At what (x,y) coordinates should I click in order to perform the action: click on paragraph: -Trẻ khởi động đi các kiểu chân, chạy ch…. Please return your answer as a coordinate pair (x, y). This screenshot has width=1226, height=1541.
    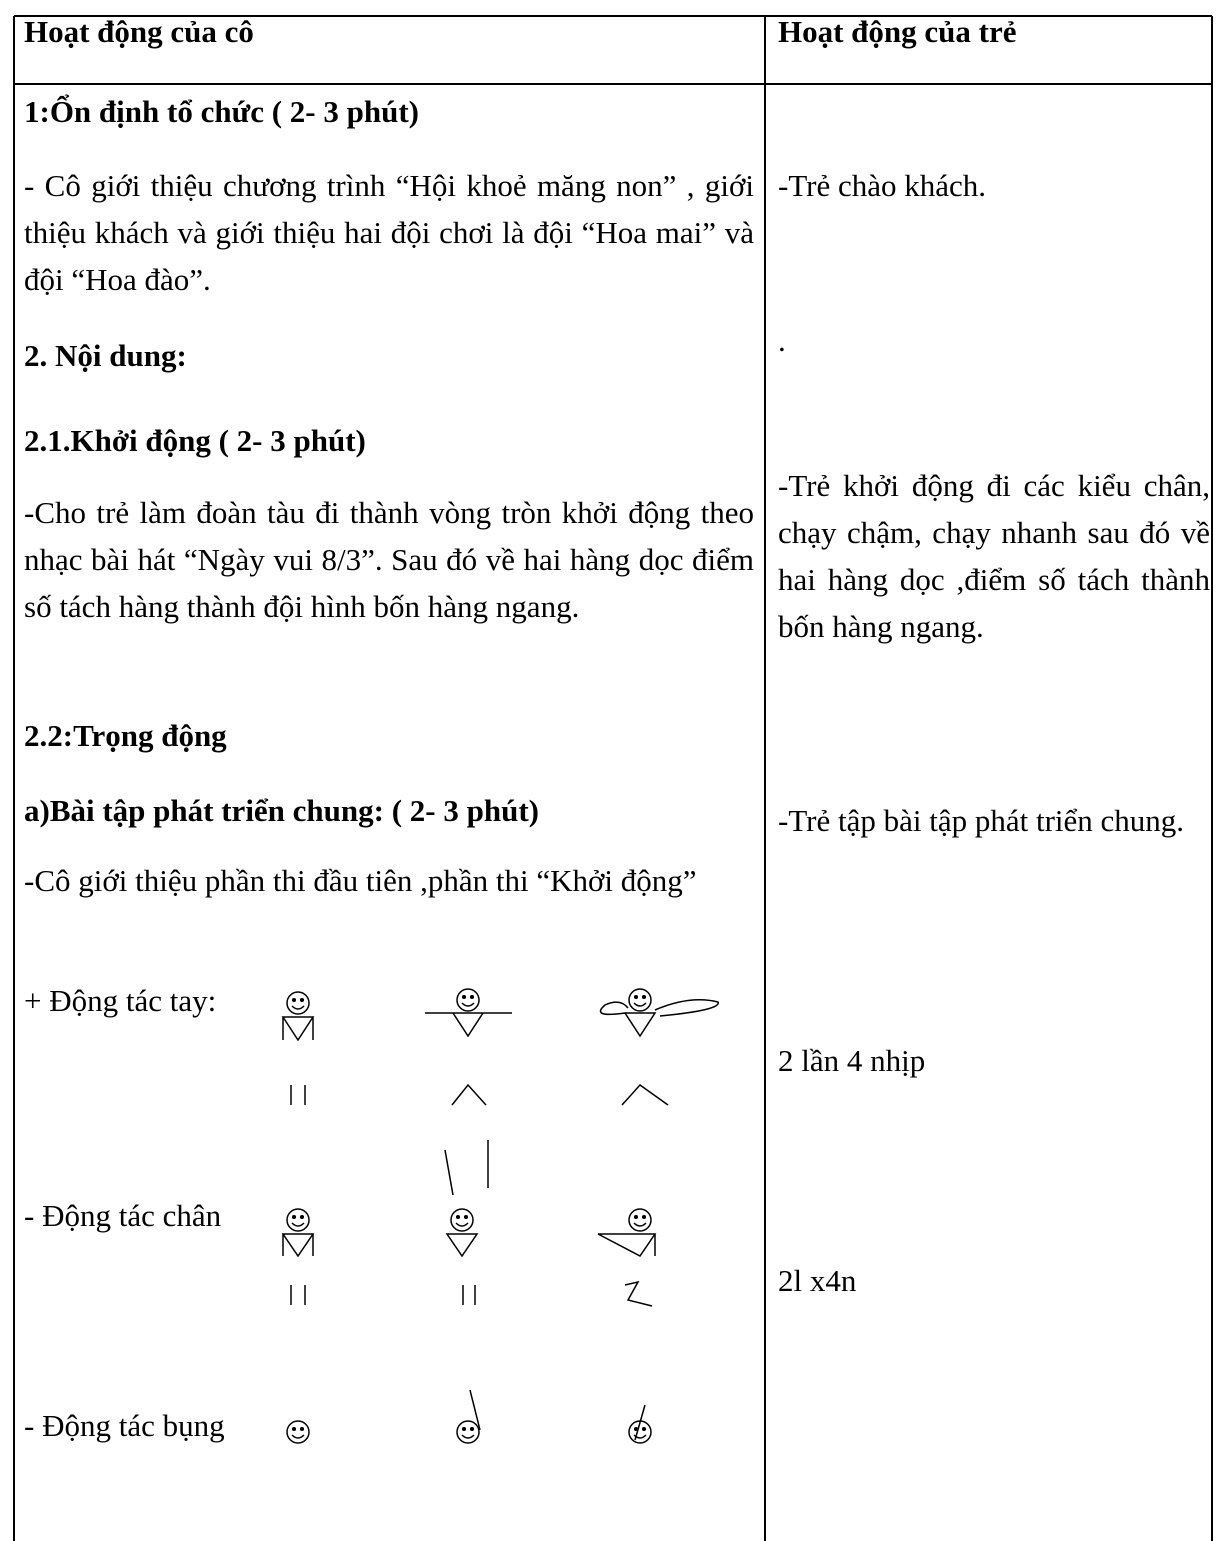
    Looking at the image, I should click on (994, 556).